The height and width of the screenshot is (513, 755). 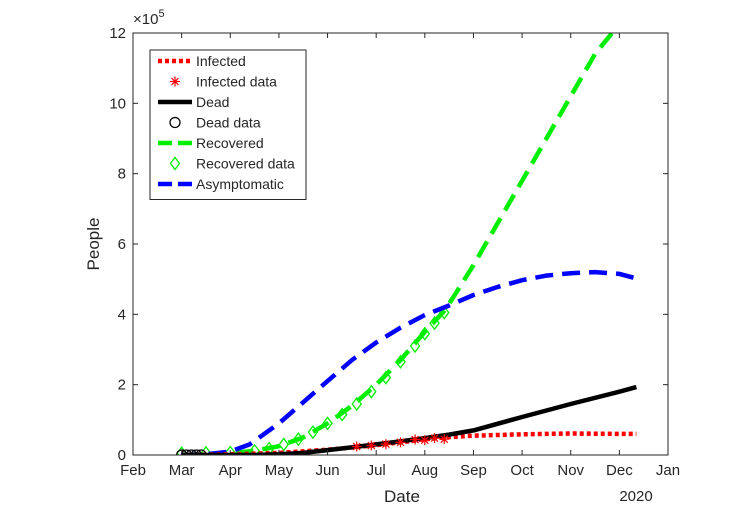 I want to click on legend-item-infected: Infected, so click(x=202, y=61).